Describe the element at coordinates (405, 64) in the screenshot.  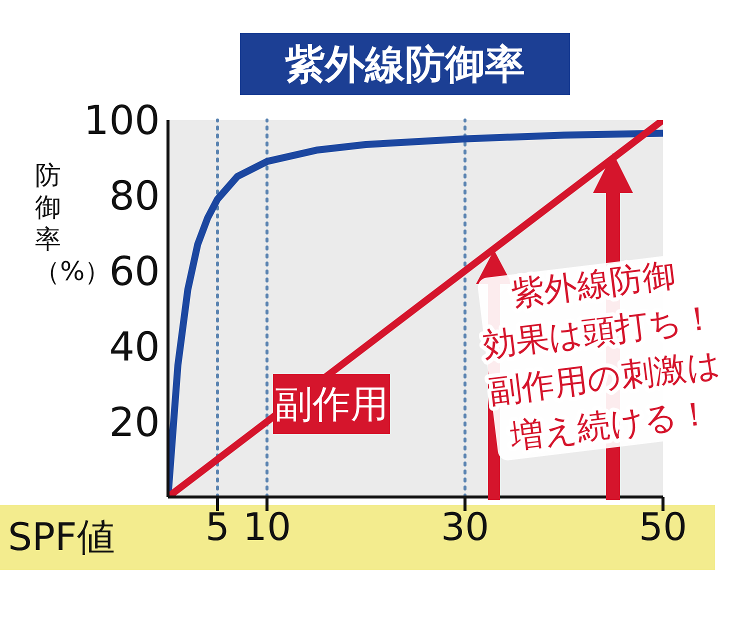
I see `chart-title: 紫外線防御率` at that location.